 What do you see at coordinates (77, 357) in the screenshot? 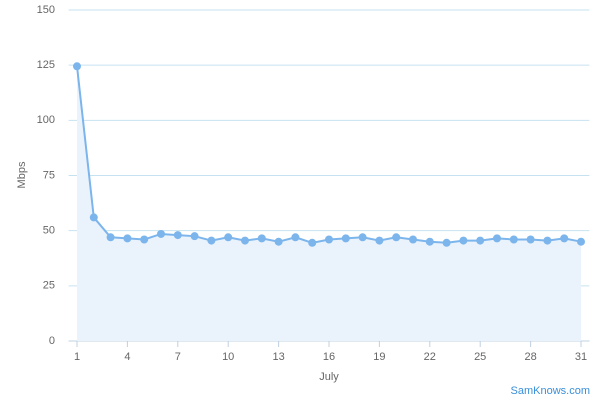
I see `x-tick-label: 1` at bounding box center [77, 357].